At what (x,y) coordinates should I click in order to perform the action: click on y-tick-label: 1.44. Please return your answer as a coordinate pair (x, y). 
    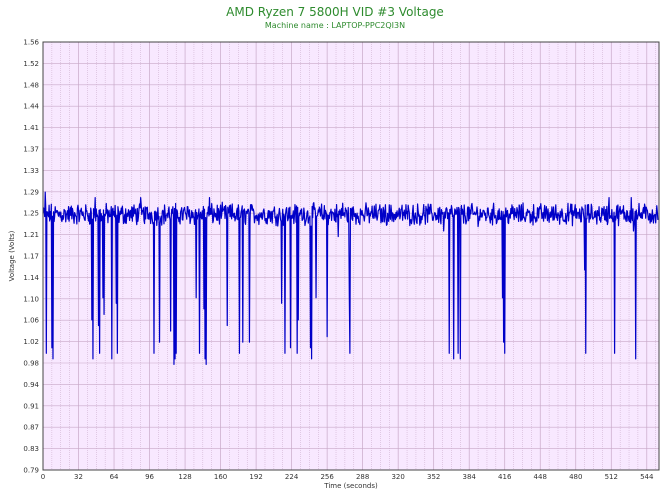
    Looking at the image, I should click on (31, 107).